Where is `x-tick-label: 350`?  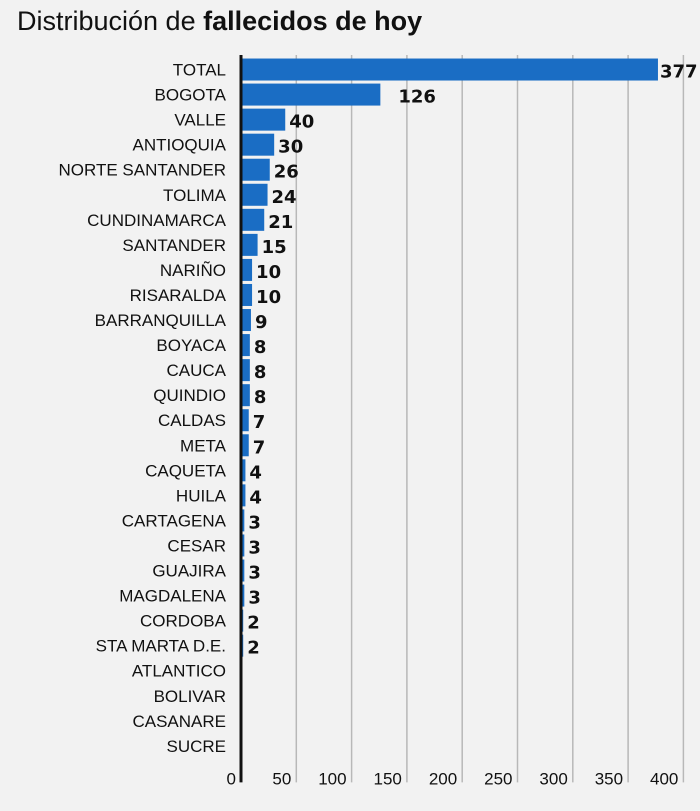
x-tick-label: 350 is located at coordinates (609, 778).